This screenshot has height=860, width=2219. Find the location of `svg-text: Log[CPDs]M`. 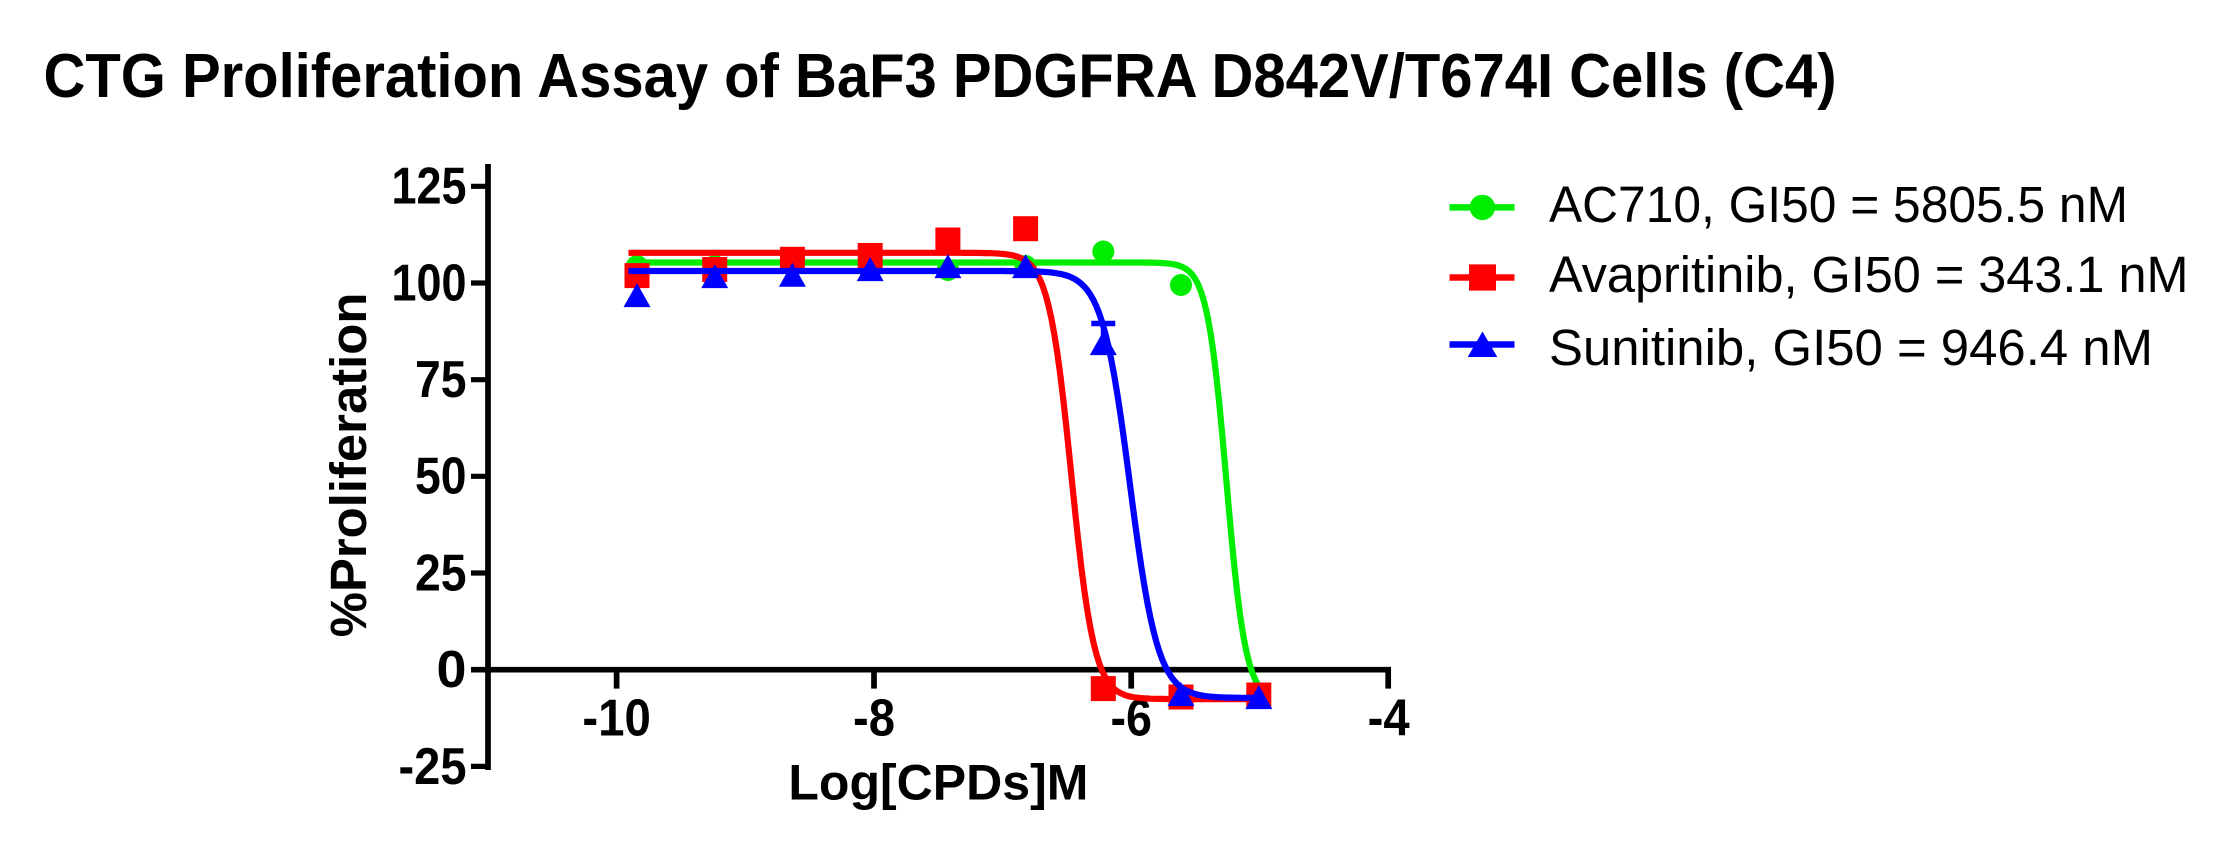

svg-text: Log[CPDs]M is located at coordinates (938, 783).